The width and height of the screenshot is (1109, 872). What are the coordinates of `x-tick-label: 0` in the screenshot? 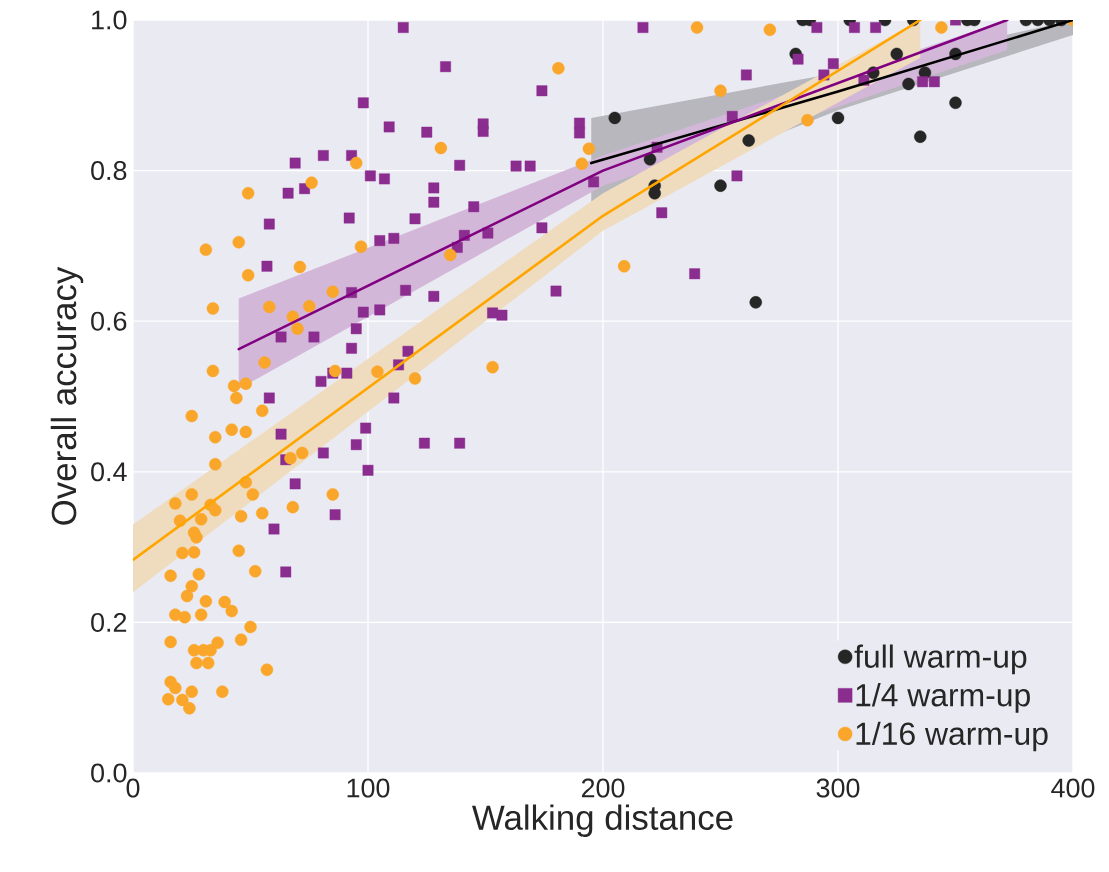 It's located at (133, 788).